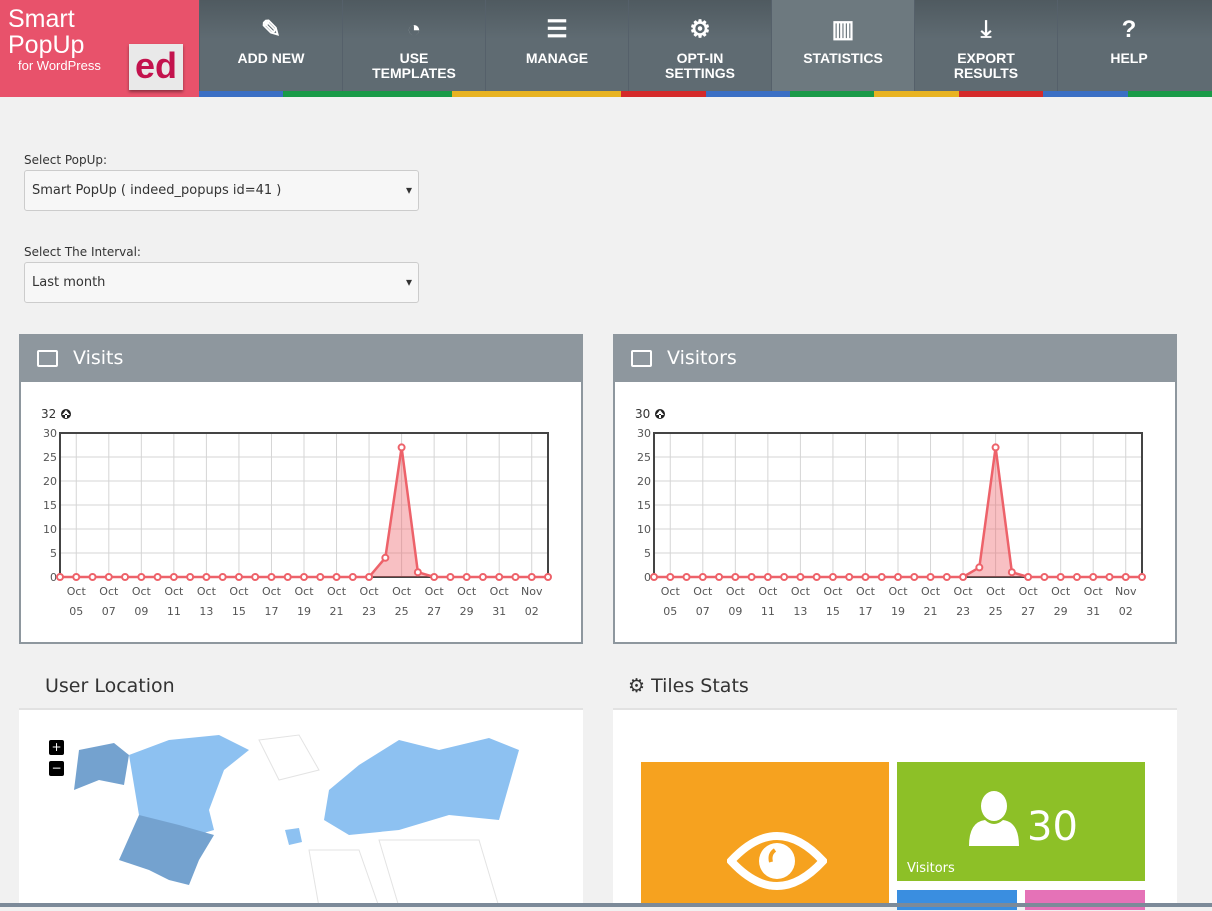 The height and width of the screenshot is (911, 1212). What do you see at coordinates (304, 611) in the screenshot?
I see `x-tick-day: 19` at bounding box center [304, 611].